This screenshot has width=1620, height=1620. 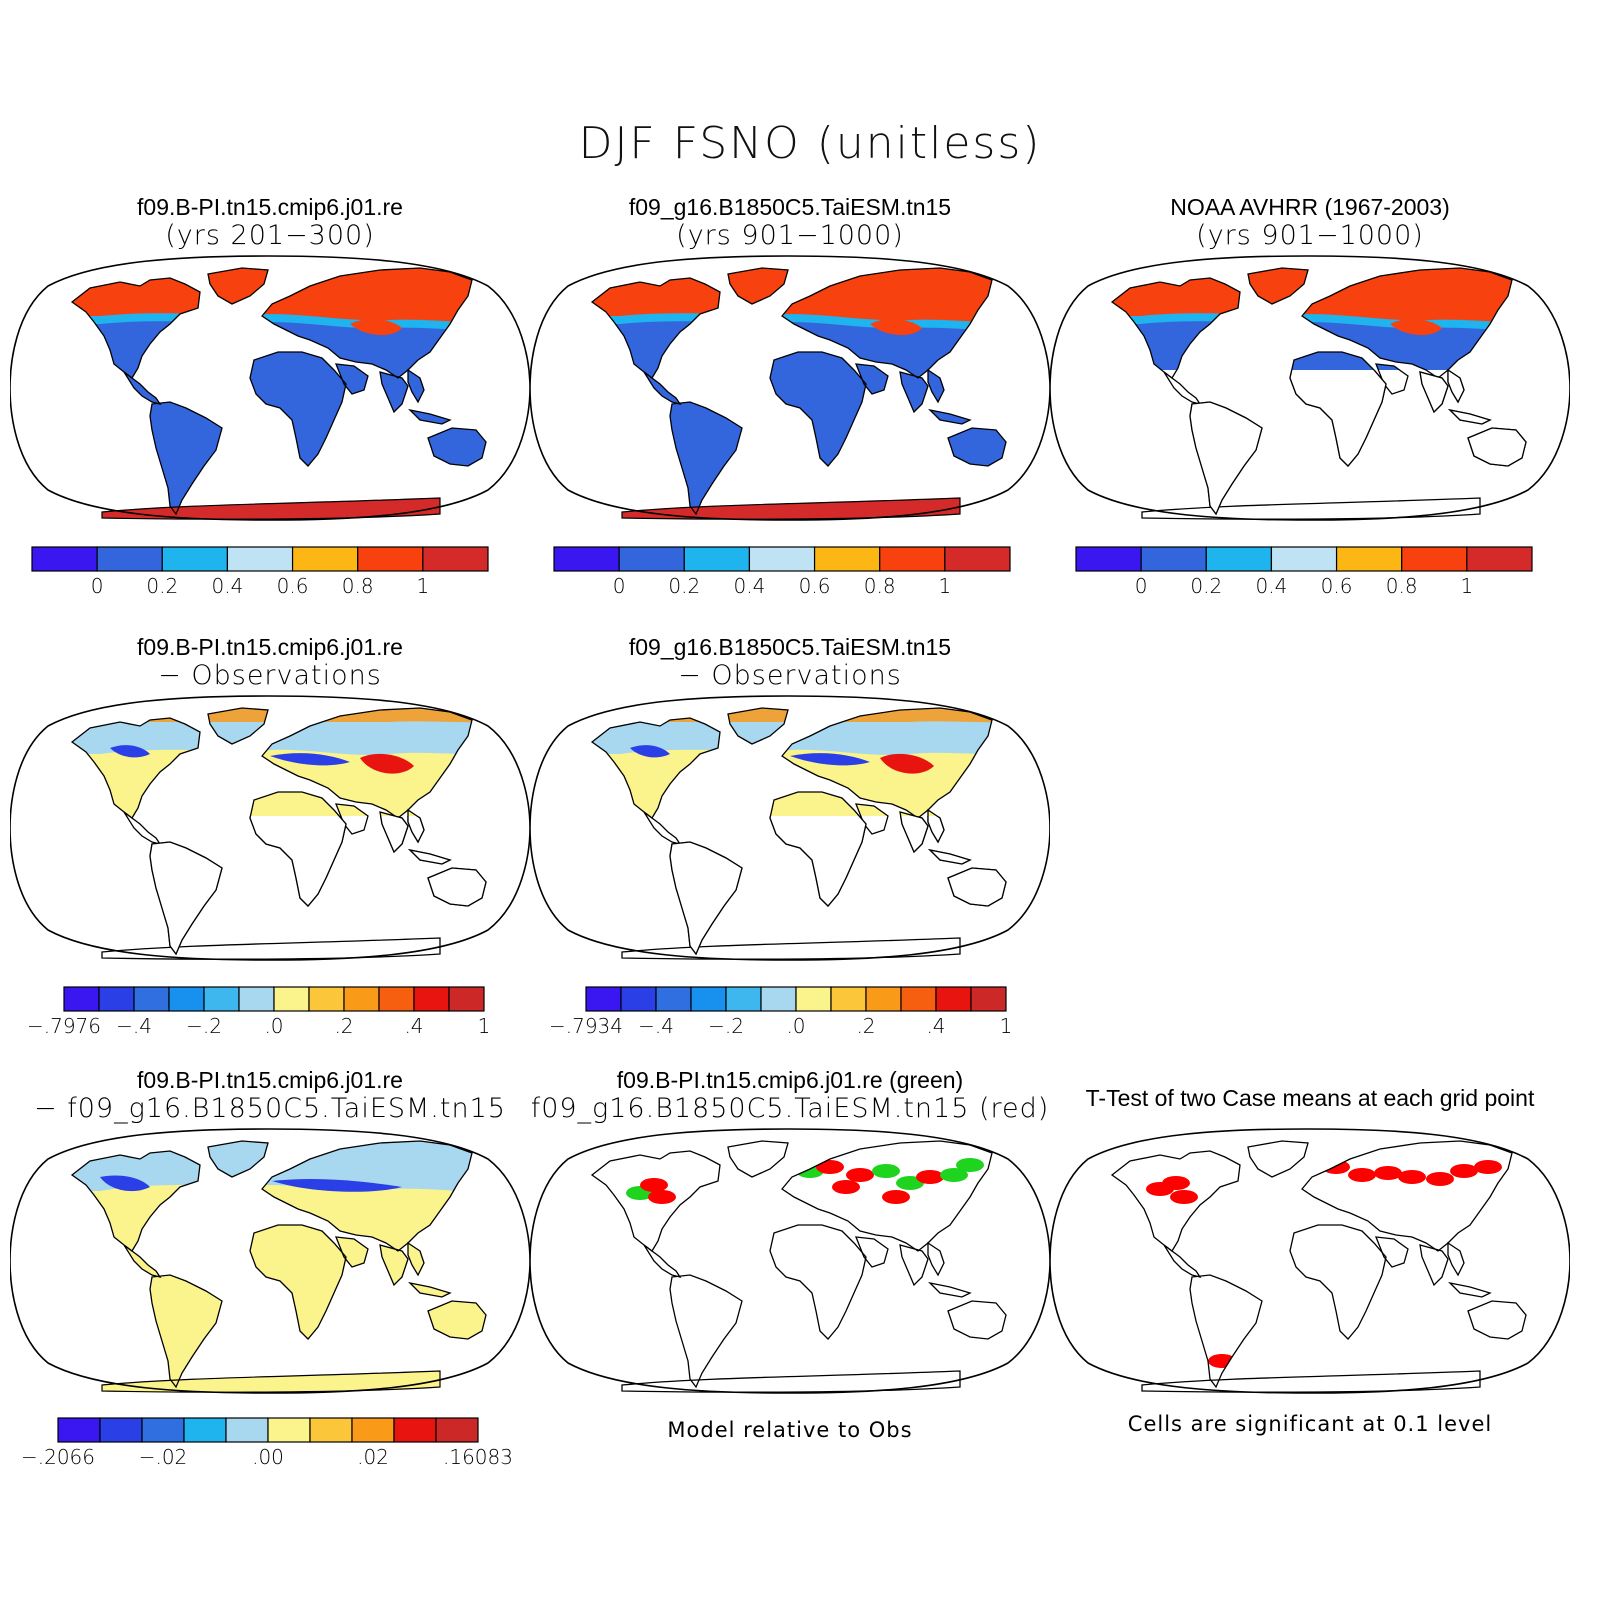 I want to click on panel-title-line1: f09.B-PI.tn15.cmip6.j01.re (green), so click(x=790, y=1080).